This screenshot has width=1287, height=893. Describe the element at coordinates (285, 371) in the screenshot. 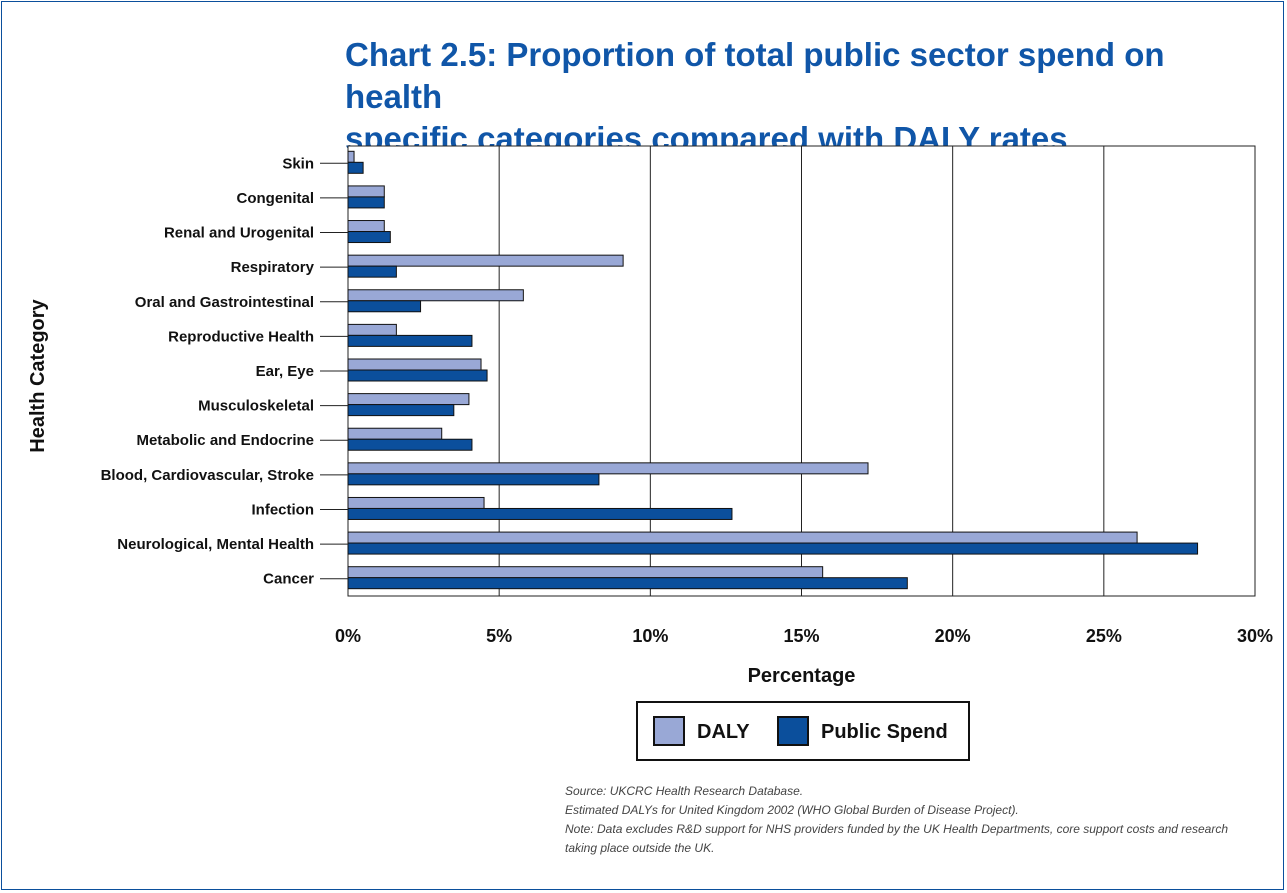

I see `category-label: Ear, Eye` at that location.